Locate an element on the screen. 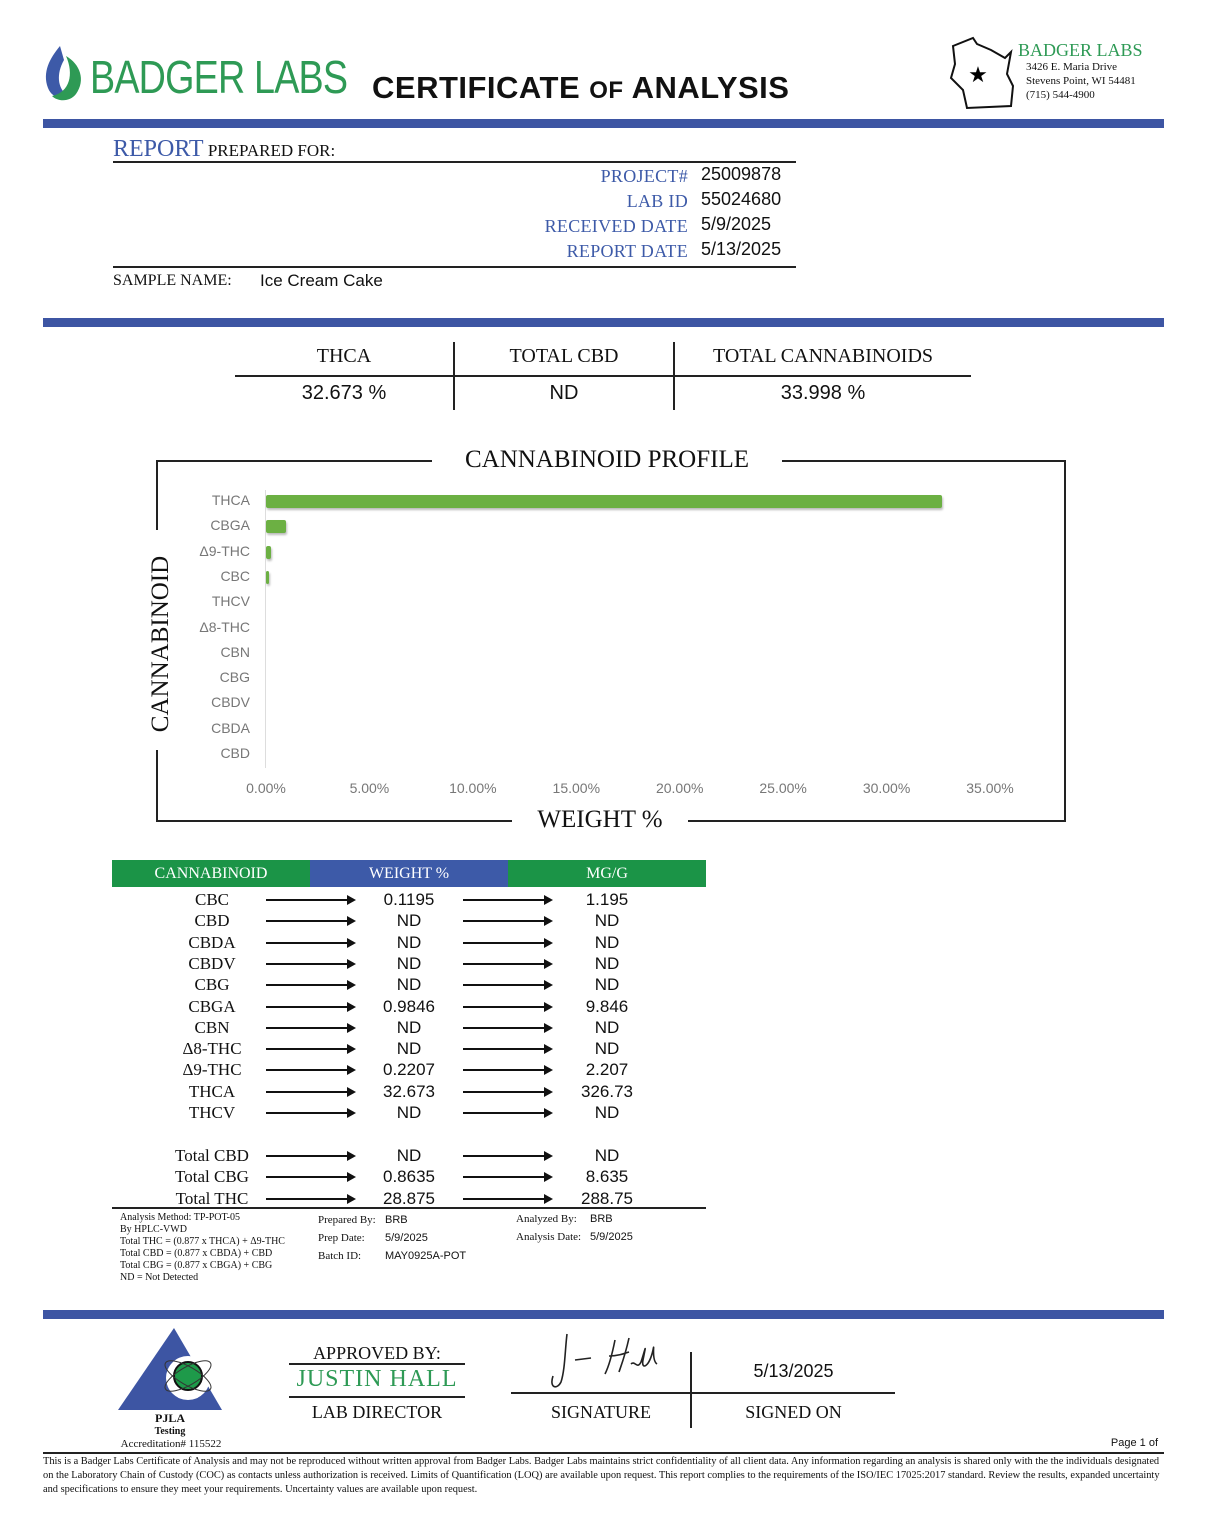 The image size is (1206, 1522). summary-label-total-cbd: TOTAL CBD is located at coordinates (564, 356).